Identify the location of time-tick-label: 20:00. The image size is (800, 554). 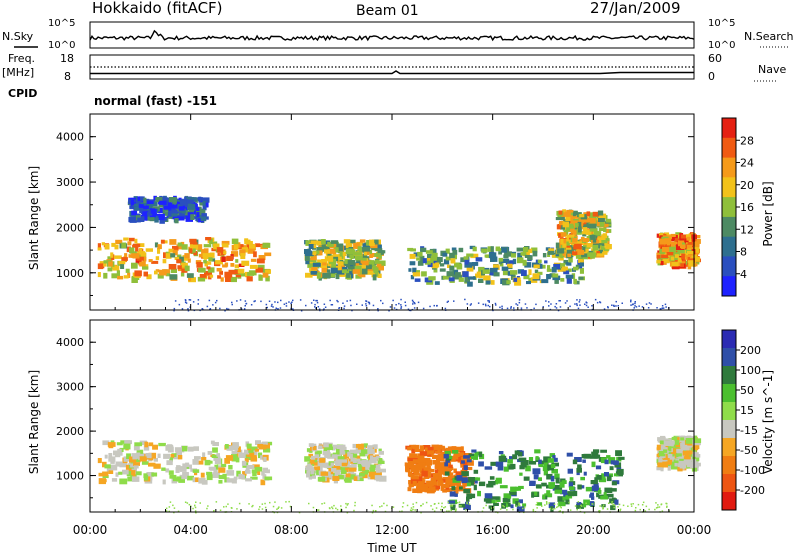
(593, 530).